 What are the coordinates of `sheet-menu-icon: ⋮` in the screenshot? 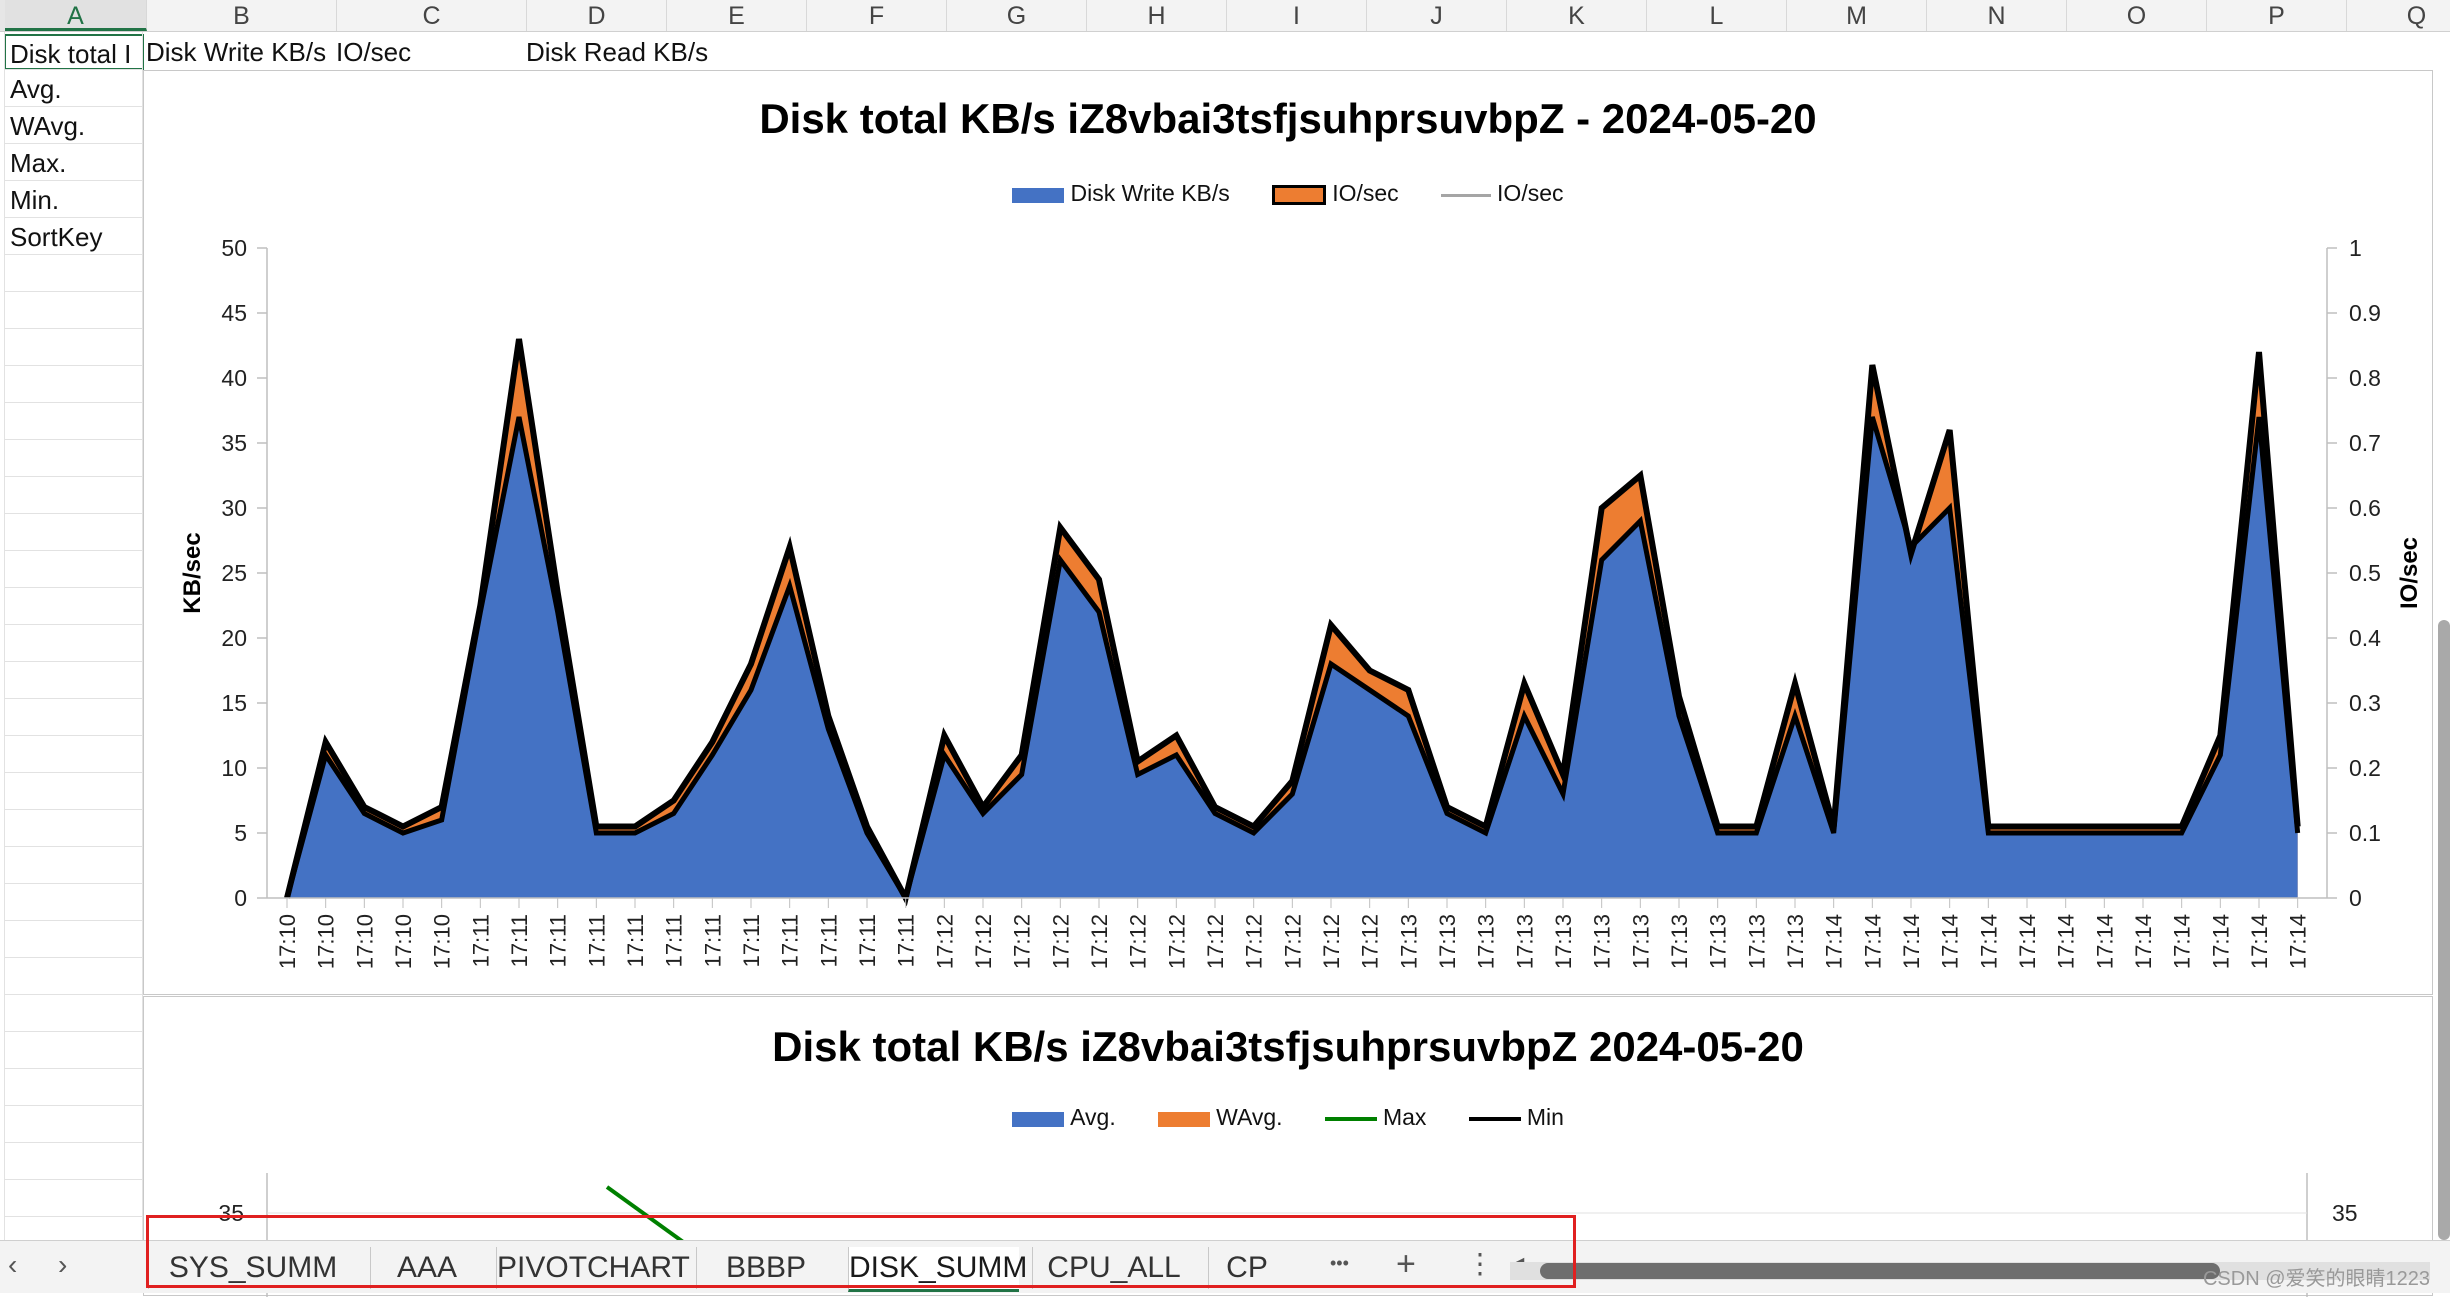 It's located at (1480, 1263).